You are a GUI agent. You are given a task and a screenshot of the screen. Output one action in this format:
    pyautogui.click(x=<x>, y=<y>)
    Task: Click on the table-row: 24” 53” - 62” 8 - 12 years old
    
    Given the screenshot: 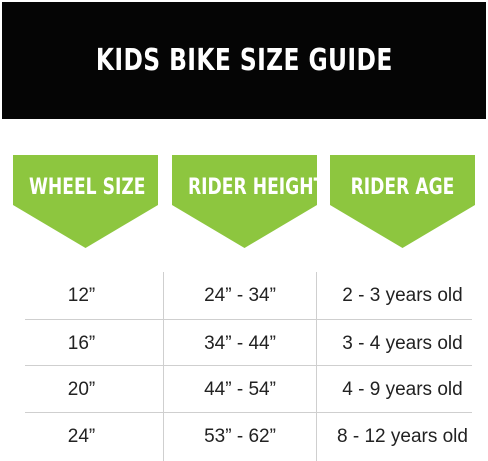 What is the action you would take?
    pyautogui.click(x=244, y=436)
    